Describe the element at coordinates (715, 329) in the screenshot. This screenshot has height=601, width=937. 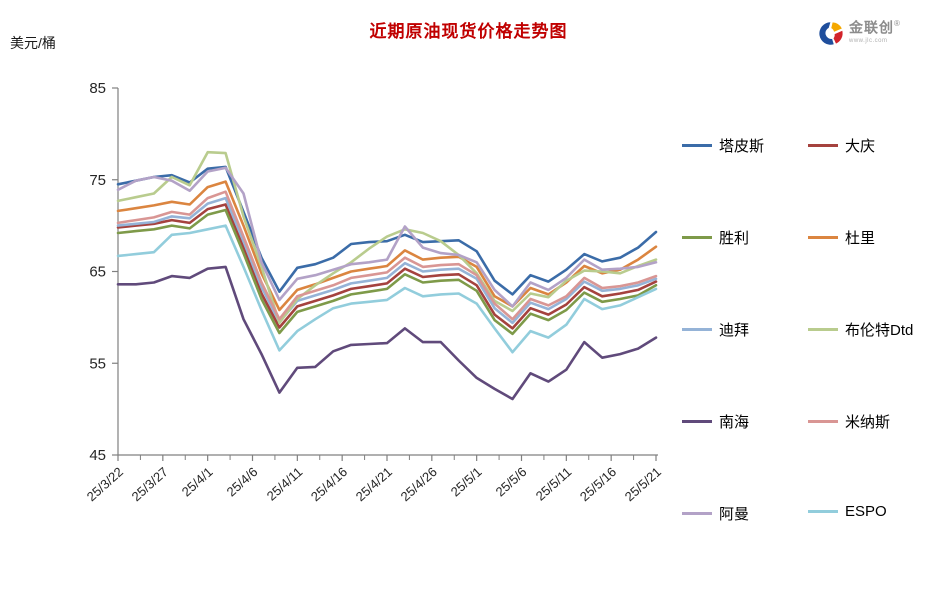
I see `legend-item-迪拜: 迪拜` at that location.